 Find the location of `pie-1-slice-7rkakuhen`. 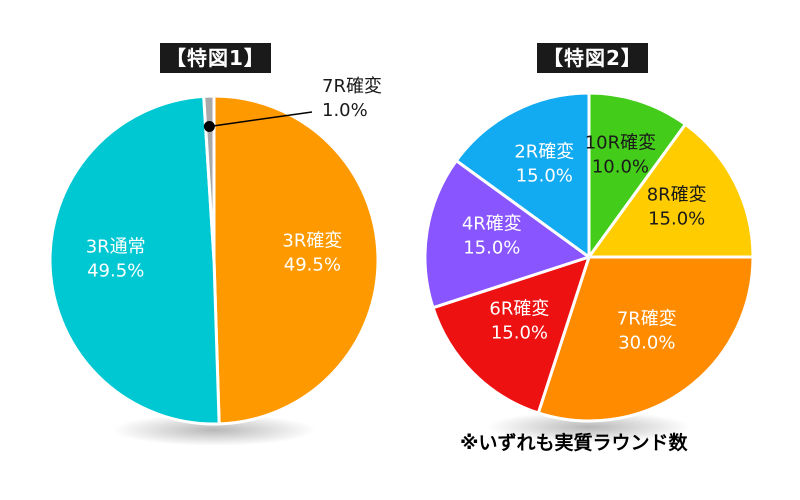

pie-1-slice-7rkakuhen is located at coordinates (209, 178).